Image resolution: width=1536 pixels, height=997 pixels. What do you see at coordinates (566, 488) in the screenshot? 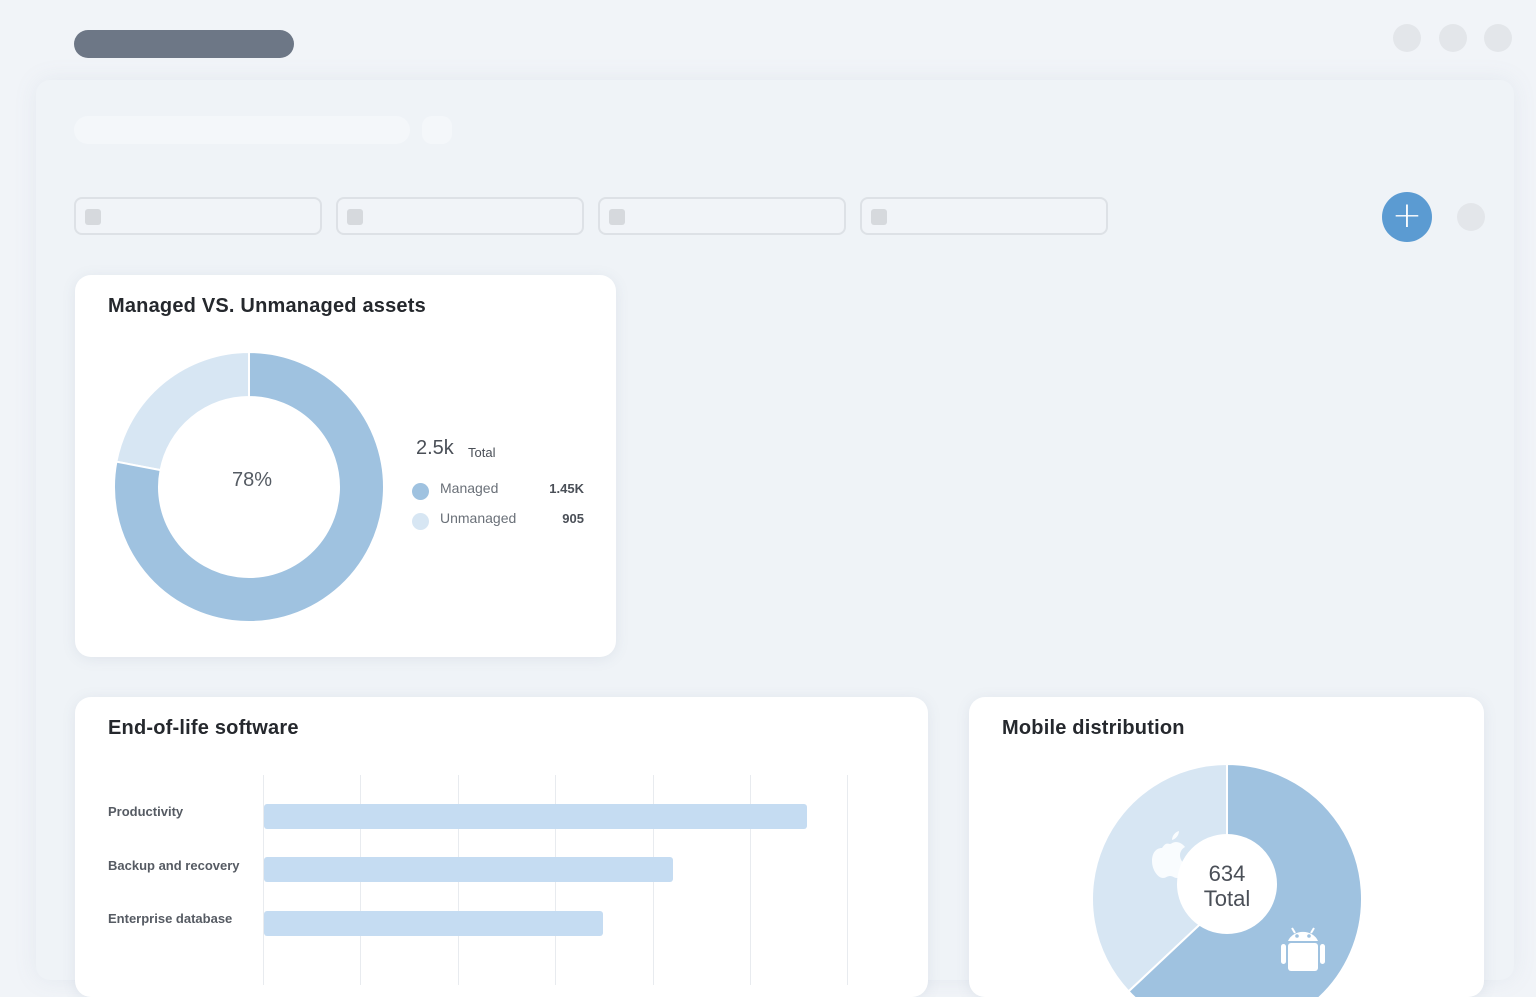
I see `legend-value-managed: 1.45K` at bounding box center [566, 488].